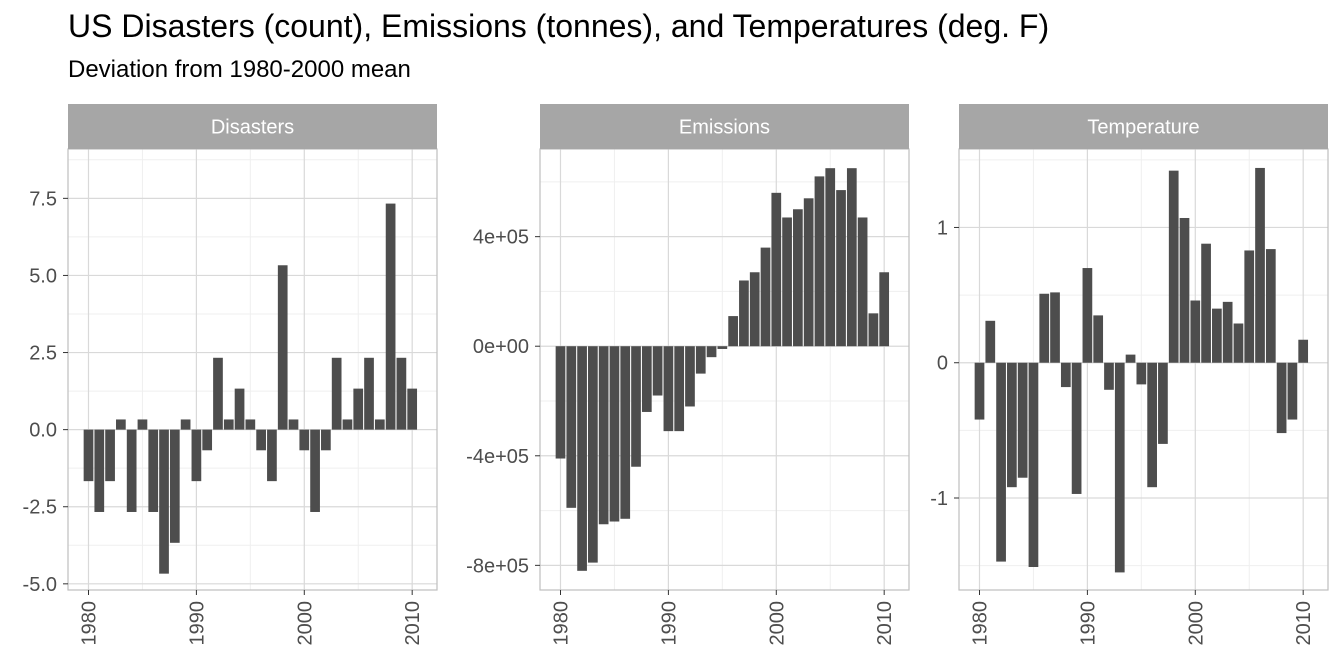 Image resolution: width=1344 pixels, height=672 pixels. I want to click on bar-temperature-2000, so click(1195, 331).